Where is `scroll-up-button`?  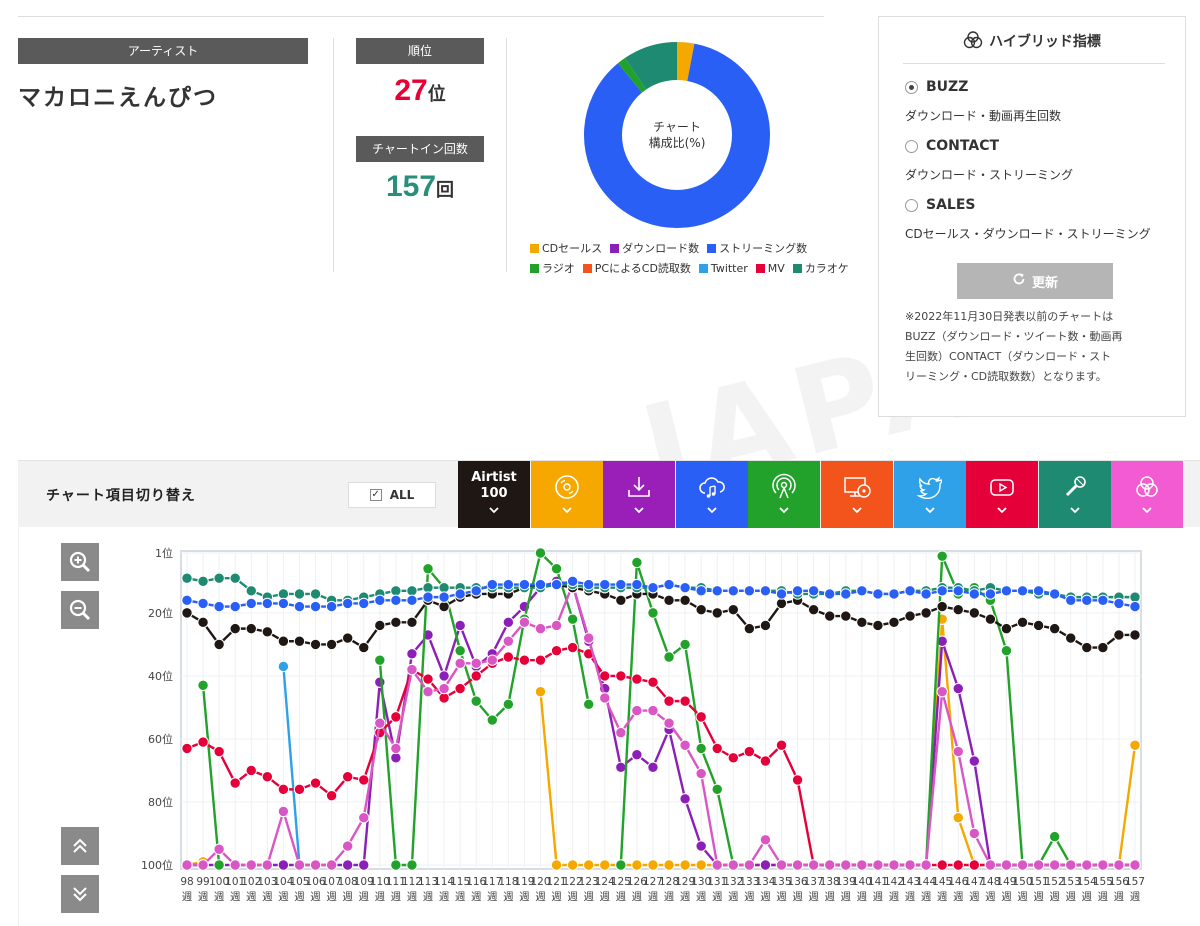 scroll-up-button is located at coordinates (80, 846).